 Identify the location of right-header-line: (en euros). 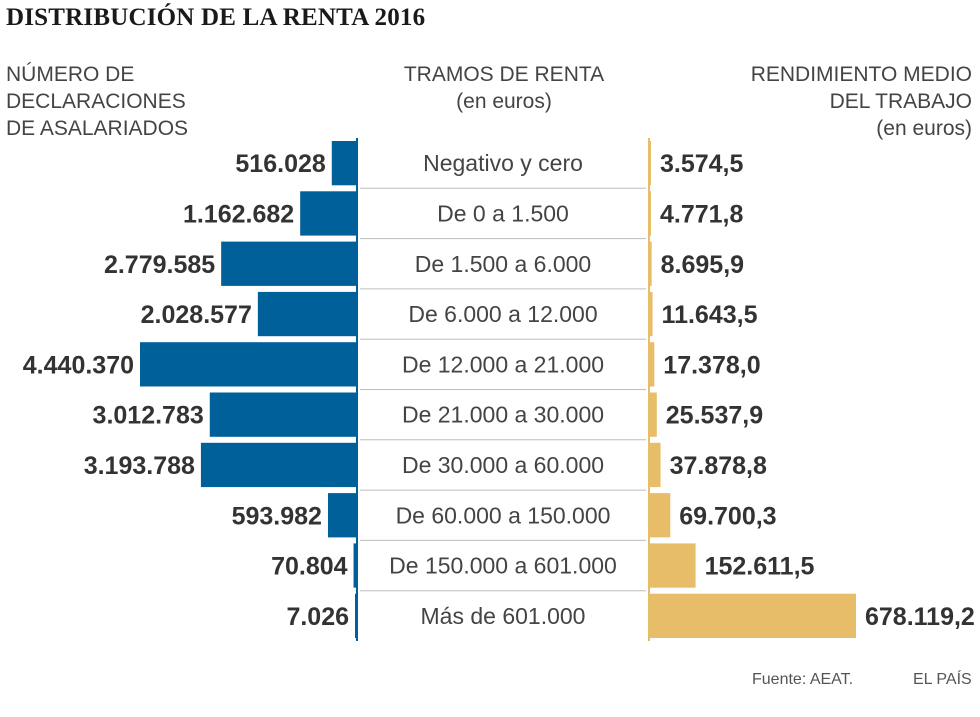
(924, 128).